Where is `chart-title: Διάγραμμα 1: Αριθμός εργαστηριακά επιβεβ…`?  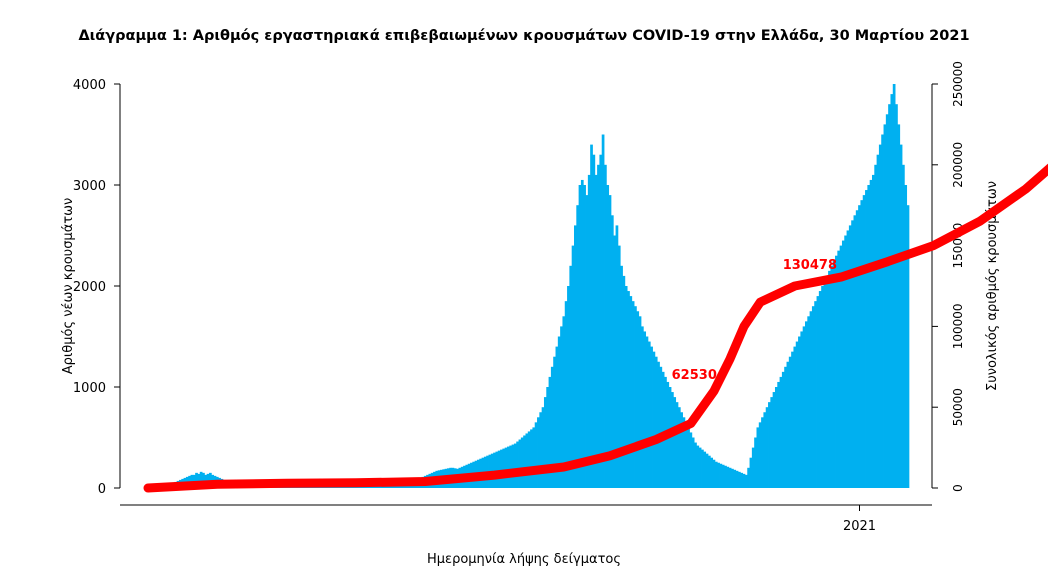 chart-title: Διάγραμμα 1: Αριθμός εργαστηριακά επιβεβ… is located at coordinates (524, 36).